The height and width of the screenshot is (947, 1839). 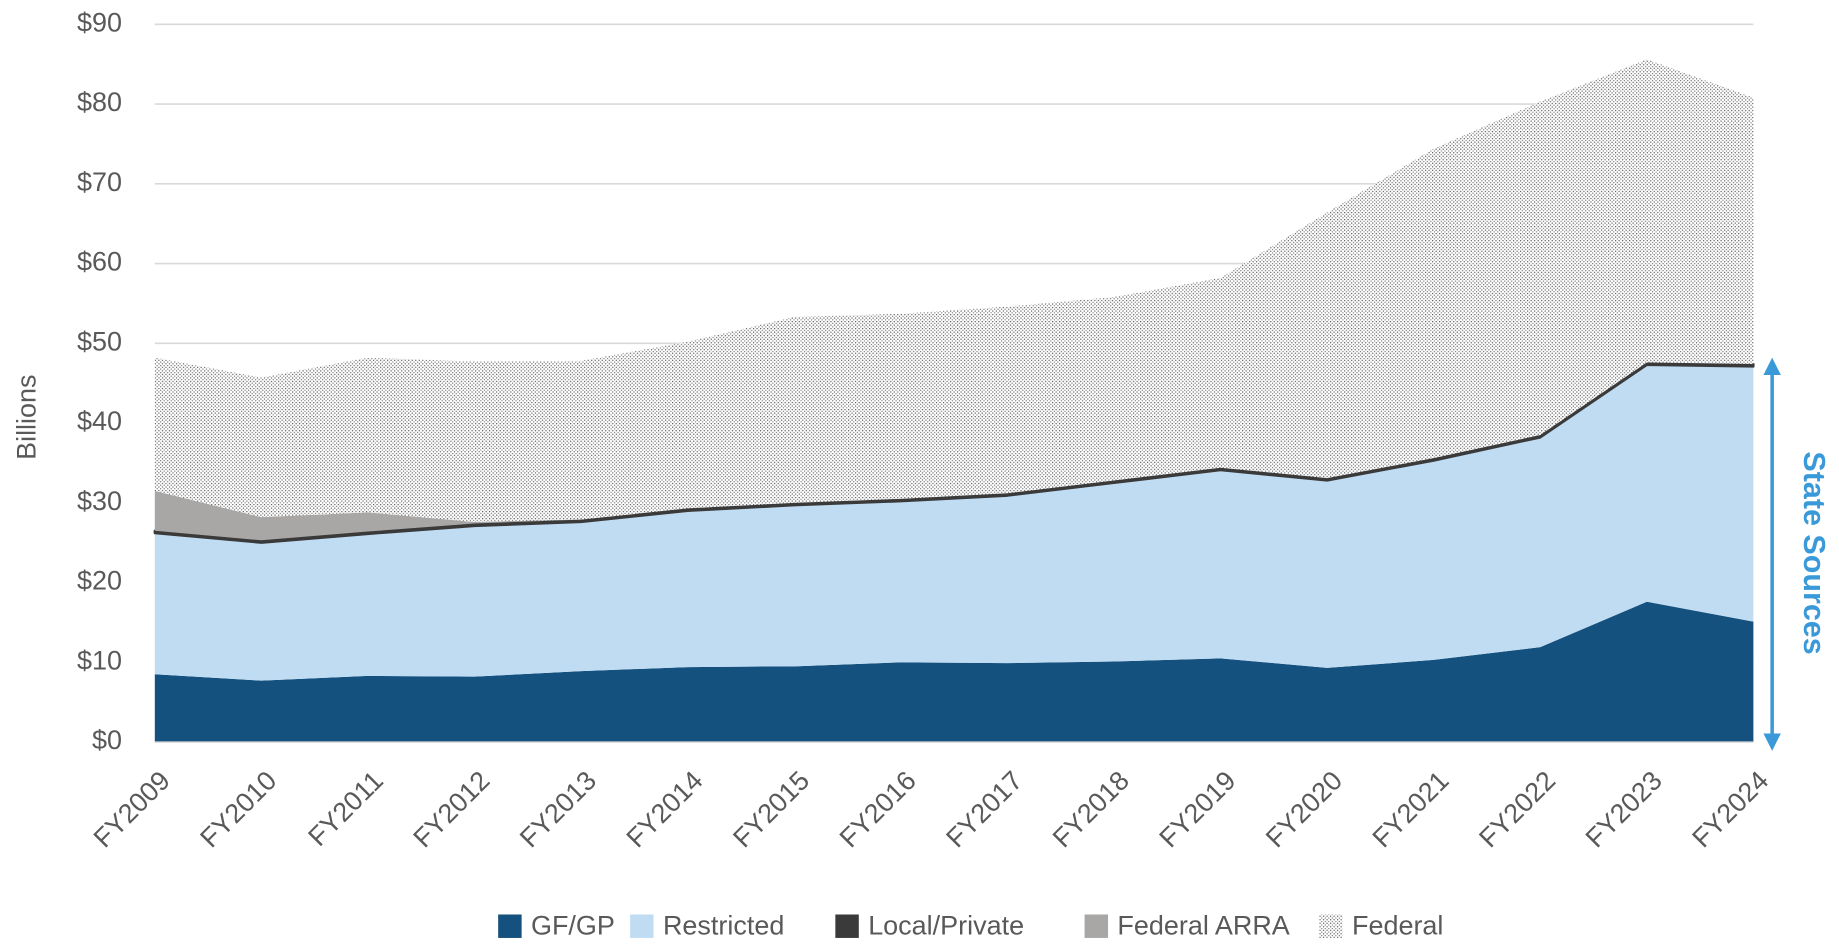 What do you see at coordinates (946, 926) in the screenshot?
I see `legend-label: Local/Private` at bounding box center [946, 926].